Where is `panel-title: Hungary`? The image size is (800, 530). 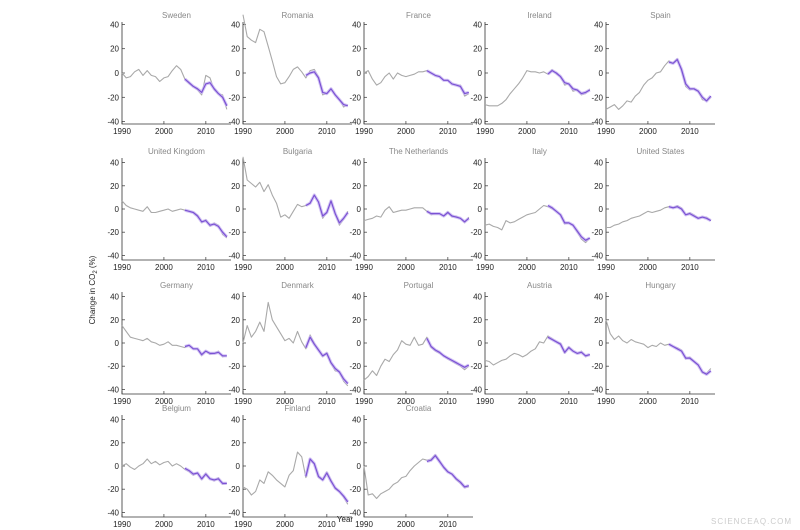
panel-title: Hungary is located at coordinates (660, 285).